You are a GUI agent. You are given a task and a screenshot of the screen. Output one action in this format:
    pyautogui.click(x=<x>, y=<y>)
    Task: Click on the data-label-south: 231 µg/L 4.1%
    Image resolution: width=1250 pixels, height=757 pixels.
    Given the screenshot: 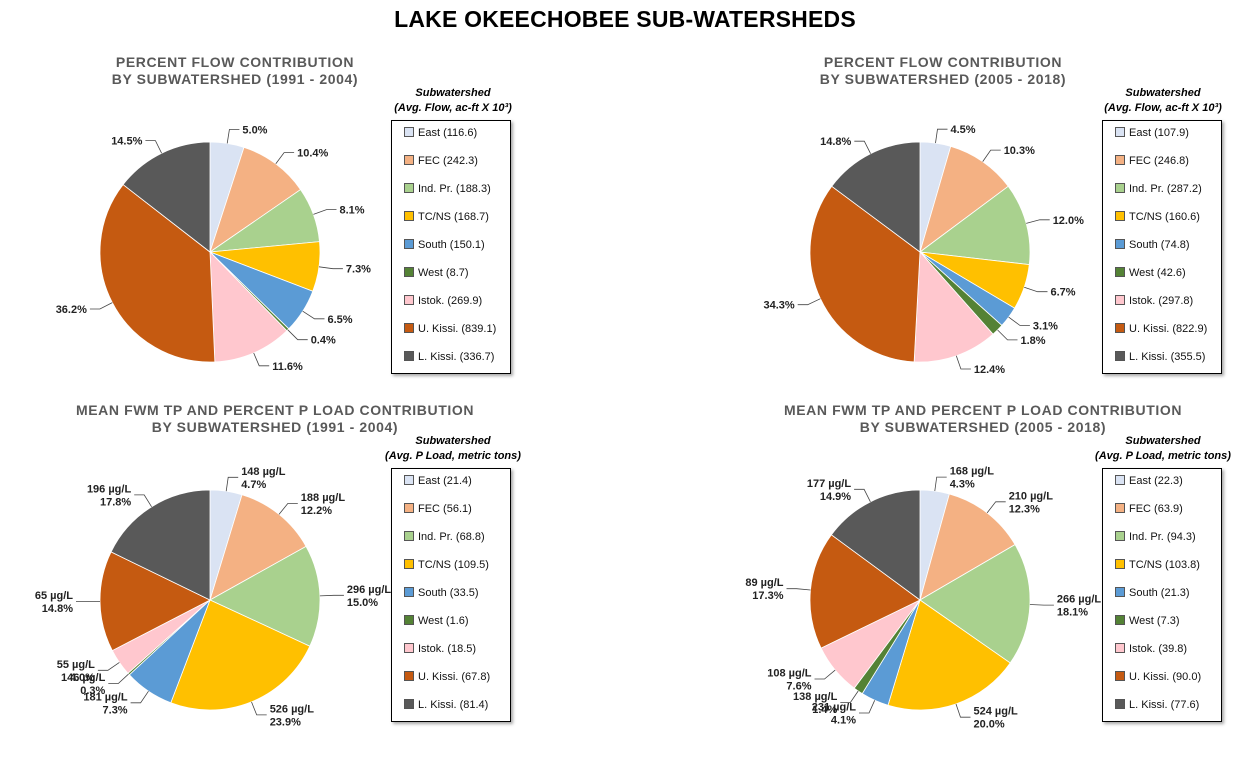 What is the action you would take?
    pyautogui.click(x=834, y=714)
    